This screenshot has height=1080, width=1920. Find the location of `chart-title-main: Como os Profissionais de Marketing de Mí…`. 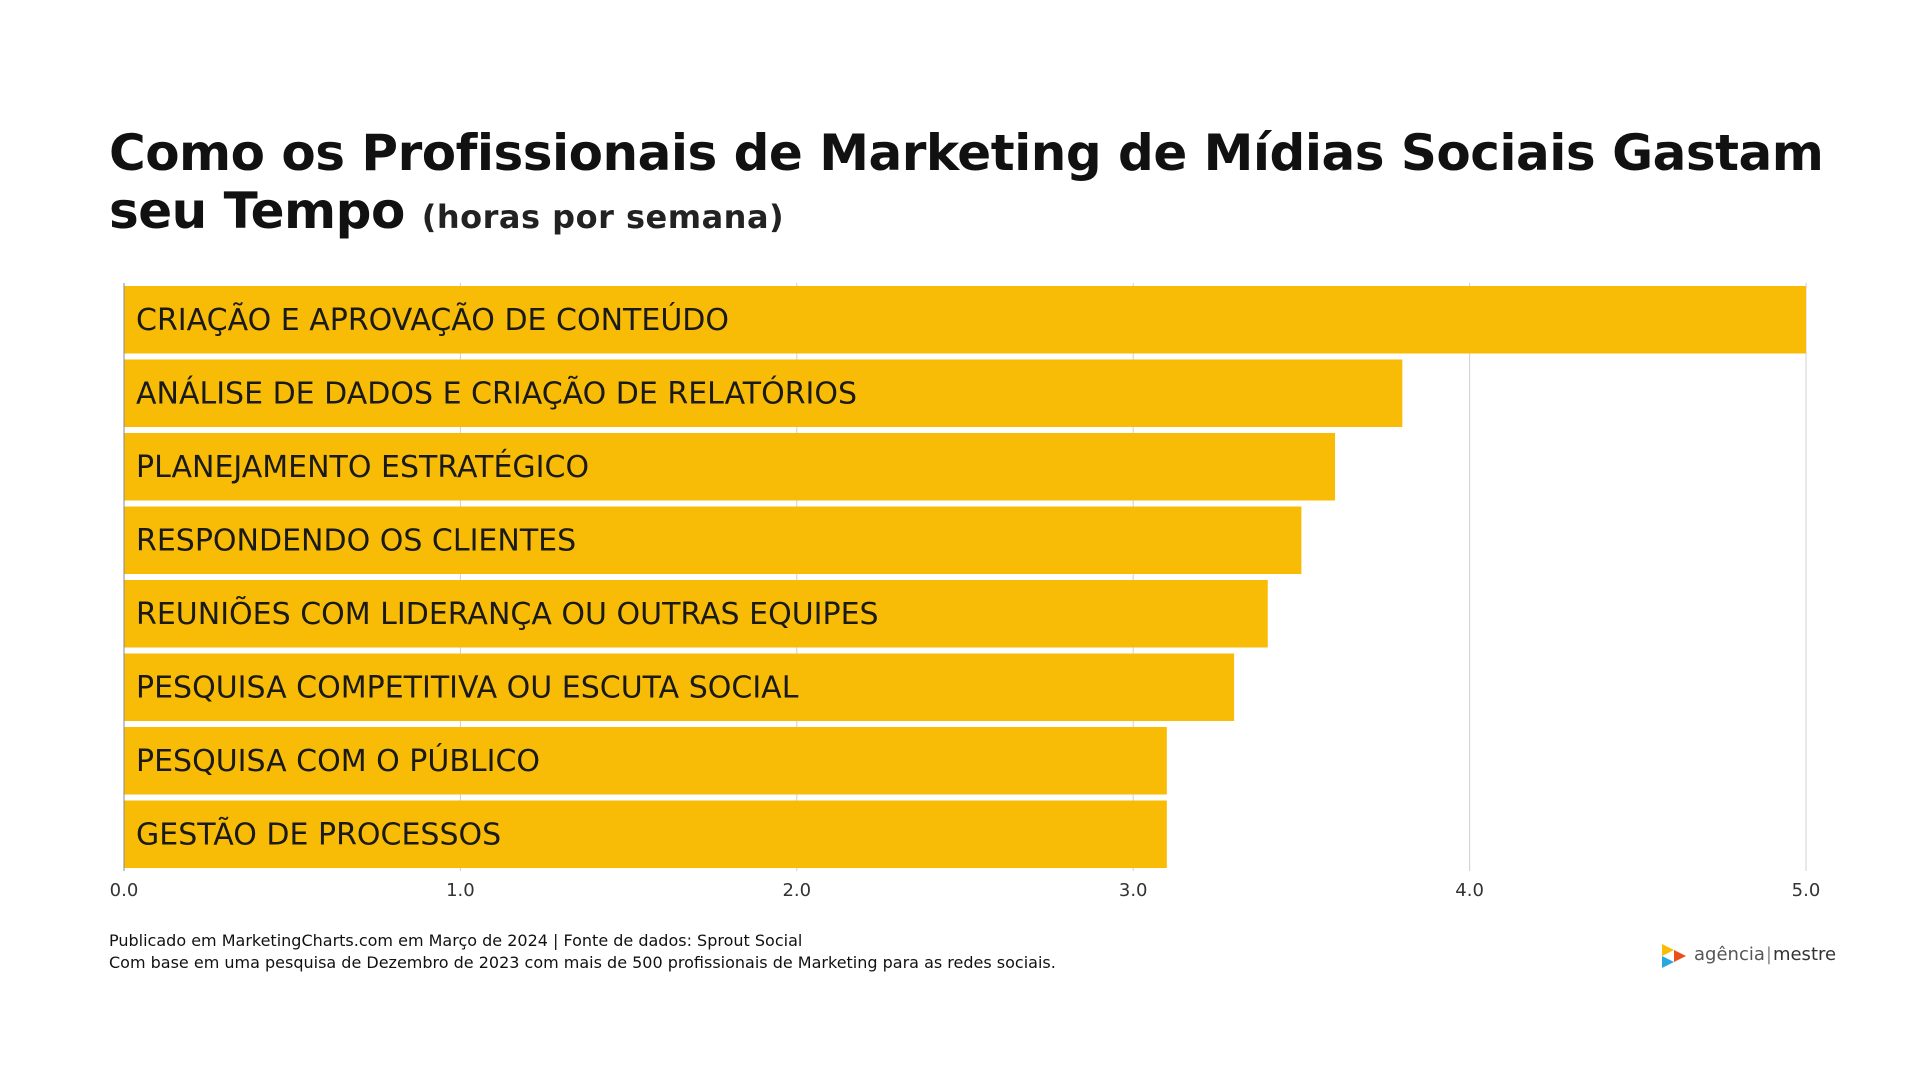

chart-title-main: Como os Profissionais de Marketing de Mí… is located at coordinates (966, 182).